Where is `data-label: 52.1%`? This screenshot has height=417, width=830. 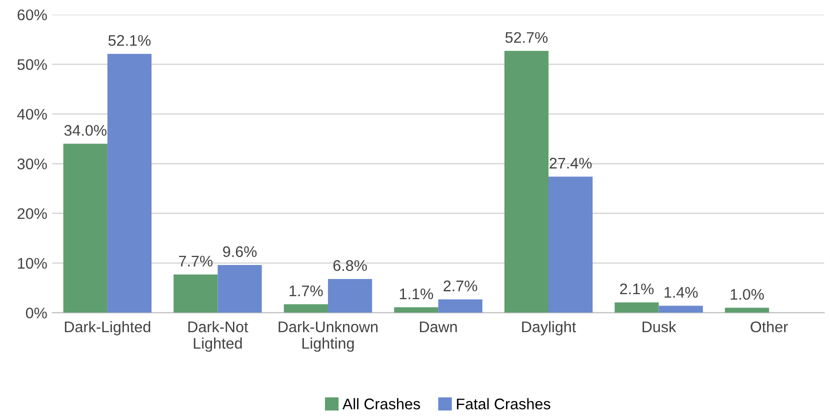 data-label: 52.1% is located at coordinates (129, 40).